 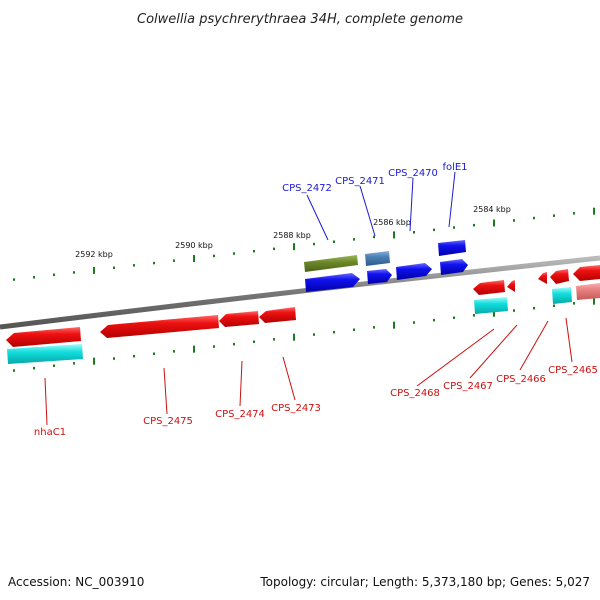 I want to click on kbp-label-2590: 2590 kbp, so click(x=194, y=245).